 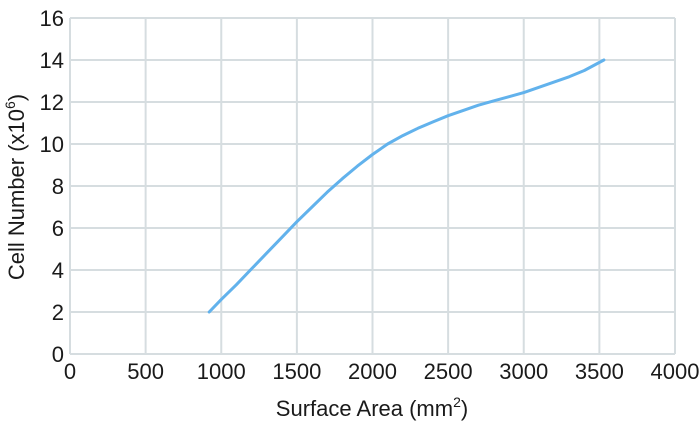 What do you see at coordinates (464, 408) in the screenshot?
I see `x-axis-label-end: )` at bounding box center [464, 408].